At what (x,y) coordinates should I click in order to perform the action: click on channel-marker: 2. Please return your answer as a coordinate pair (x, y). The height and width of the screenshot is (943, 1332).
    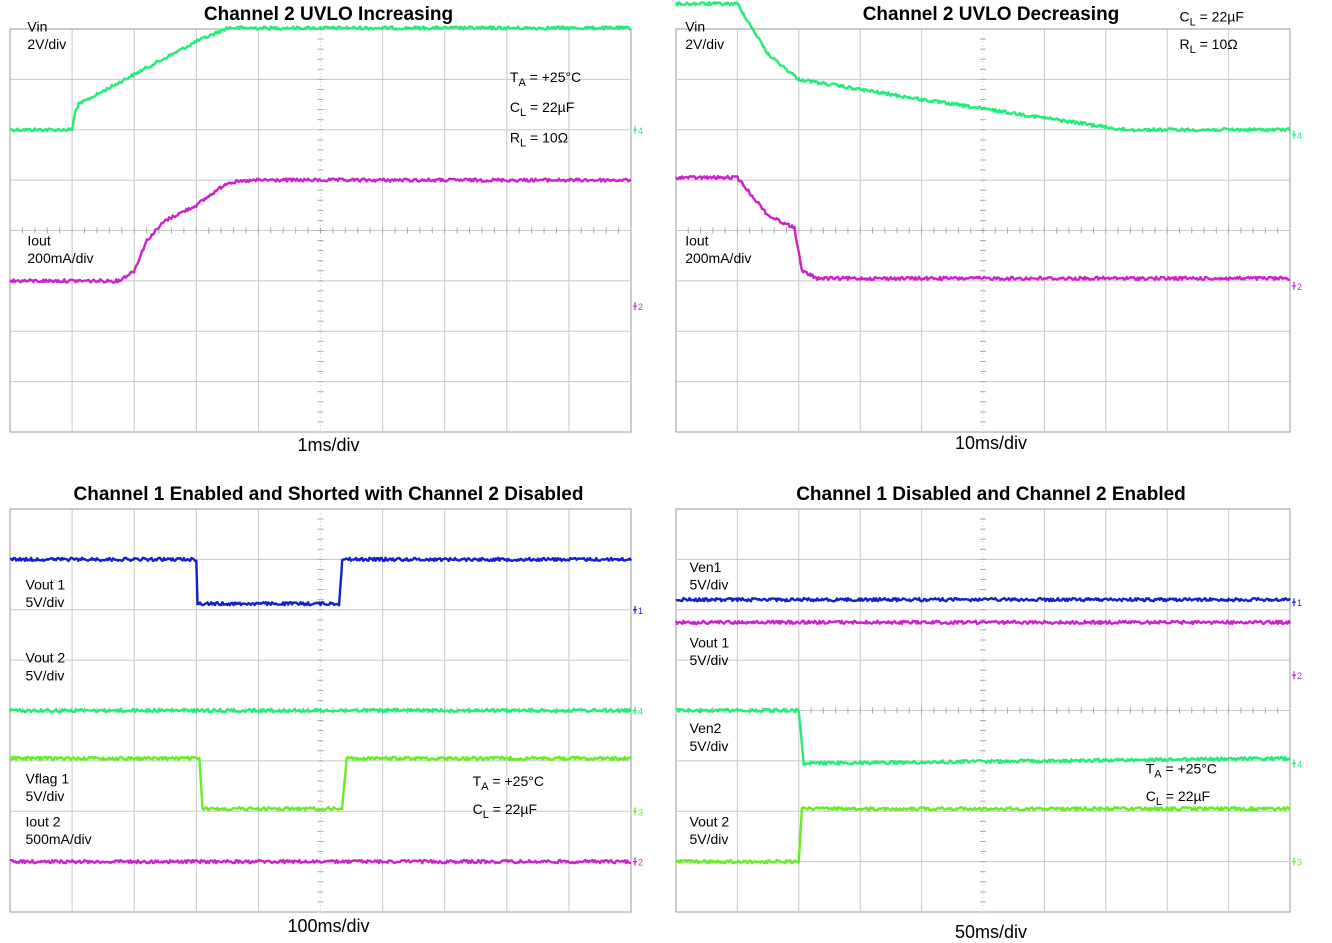
    Looking at the image, I should click on (638, 307).